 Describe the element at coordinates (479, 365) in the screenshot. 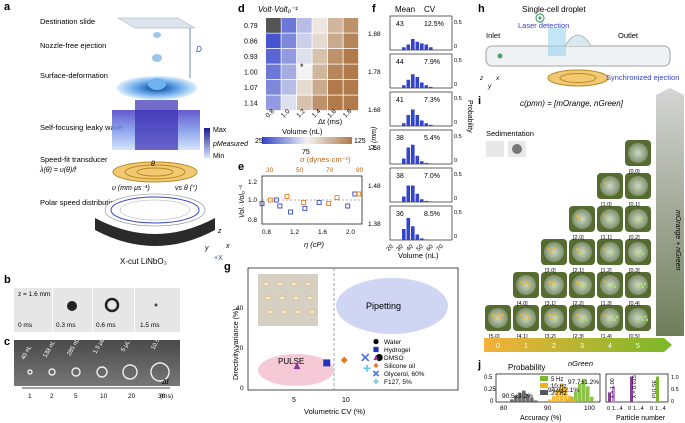

I see `panel-j-letter: j` at that location.